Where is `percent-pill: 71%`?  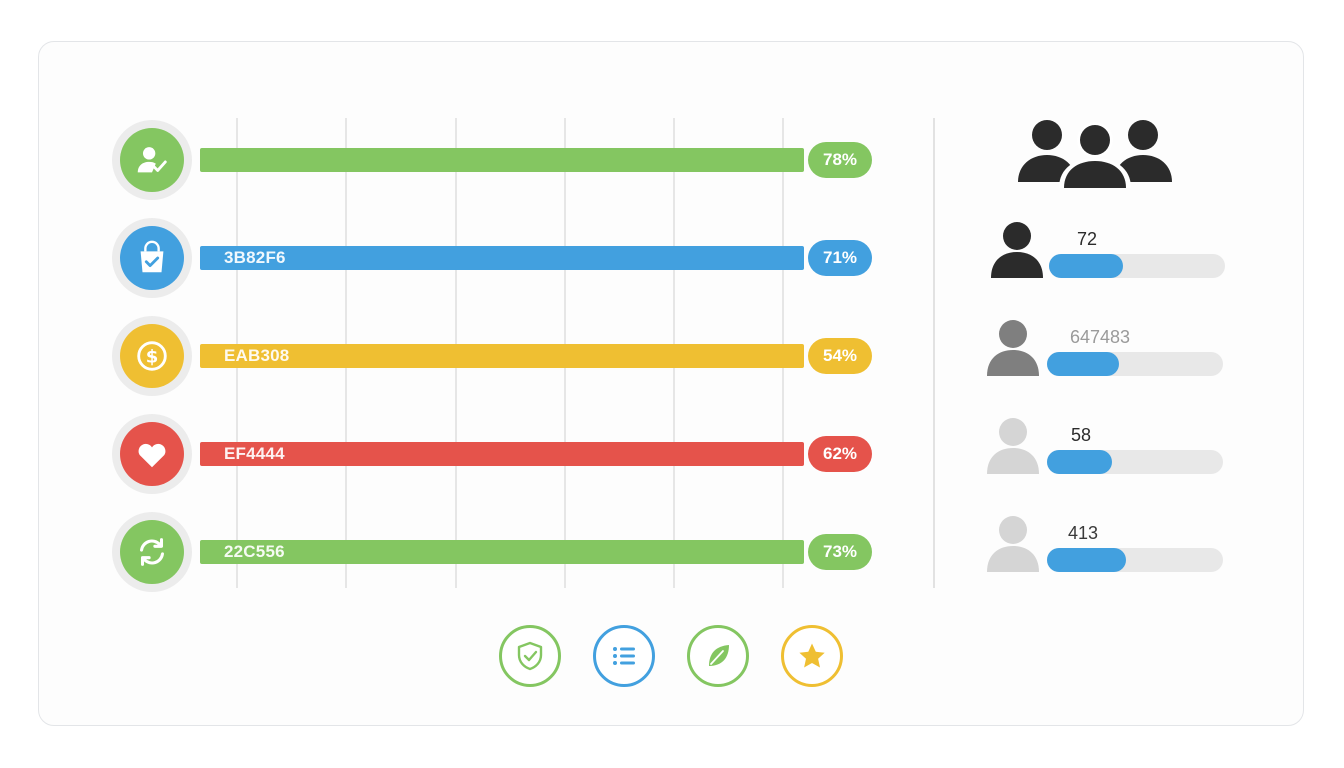 percent-pill: 71% is located at coordinates (840, 258).